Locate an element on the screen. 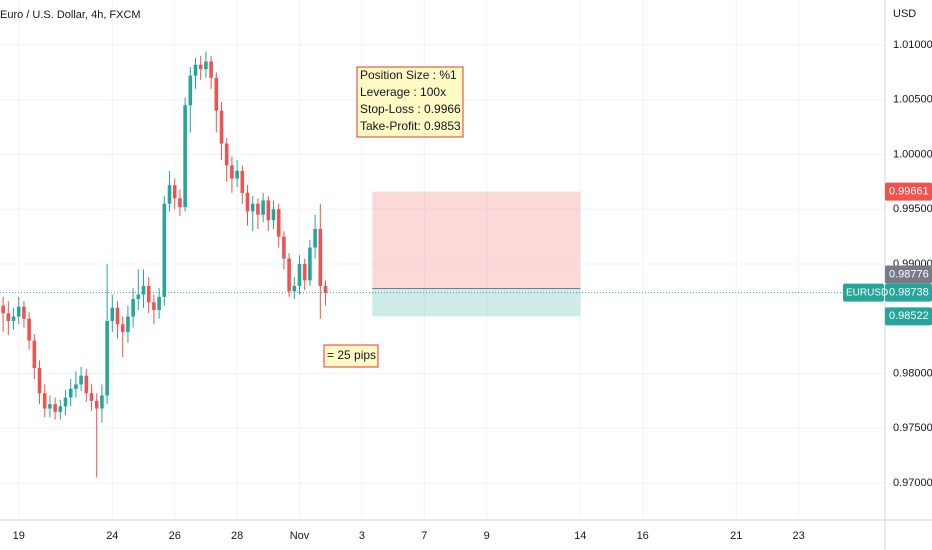  target-zone is located at coordinates (476, 302).